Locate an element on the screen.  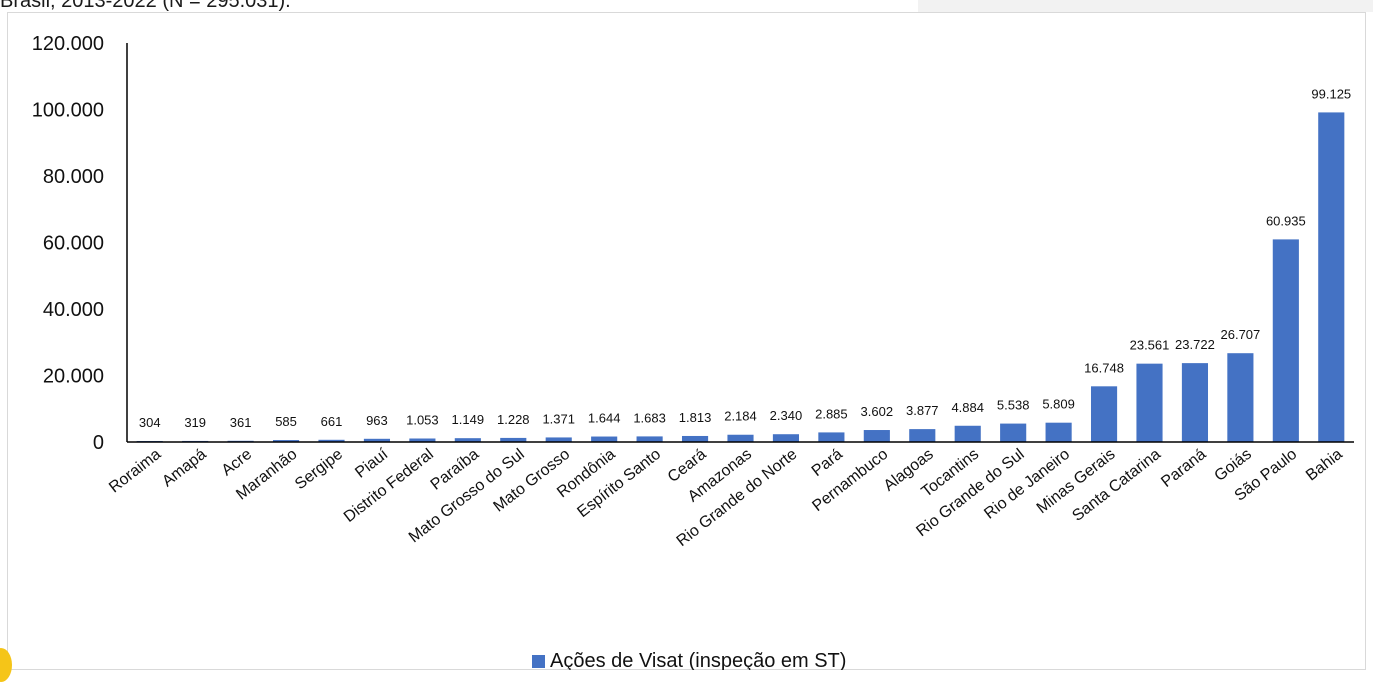
x-tick-label: Amapá is located at coordinates (184, 468).